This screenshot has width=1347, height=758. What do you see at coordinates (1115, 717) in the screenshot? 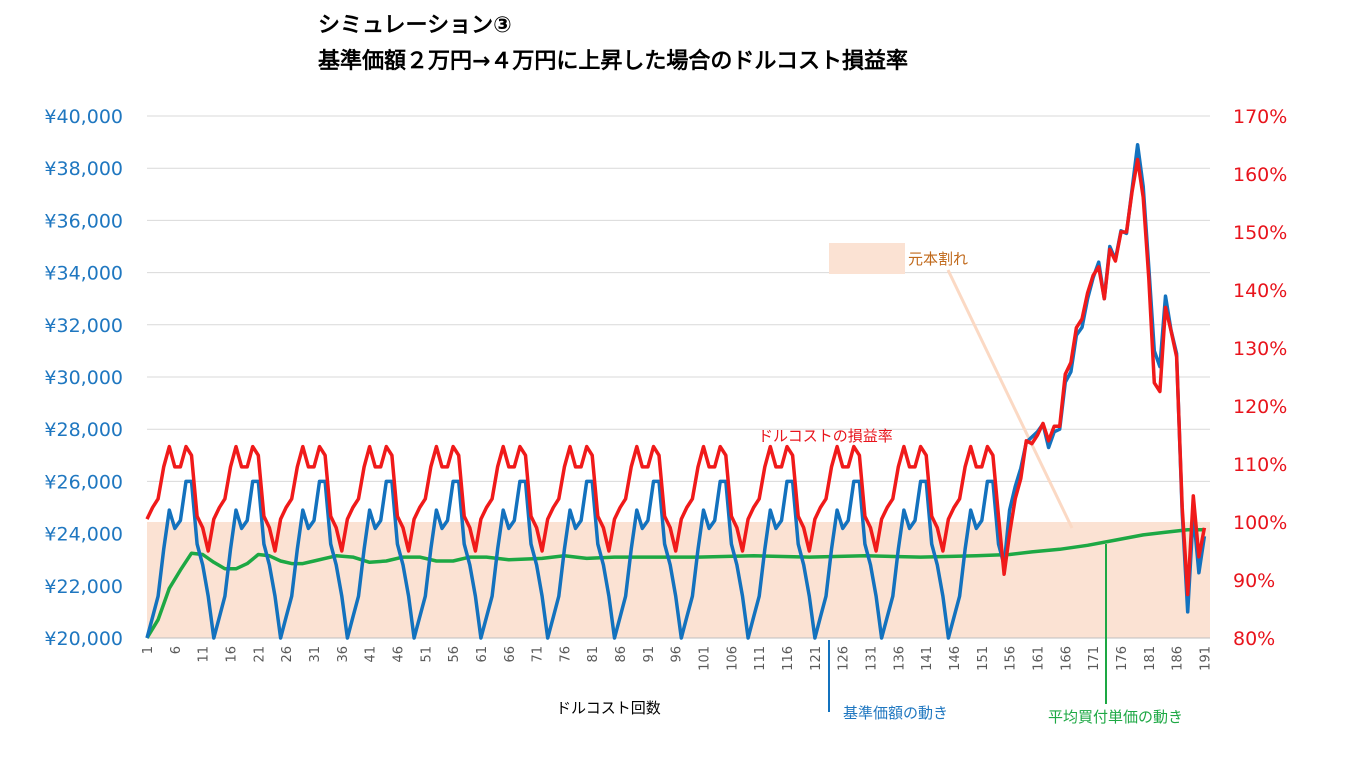
I see `avg-price-annotation: 平均買付単価の動き` at bounding box center [1115, 717].